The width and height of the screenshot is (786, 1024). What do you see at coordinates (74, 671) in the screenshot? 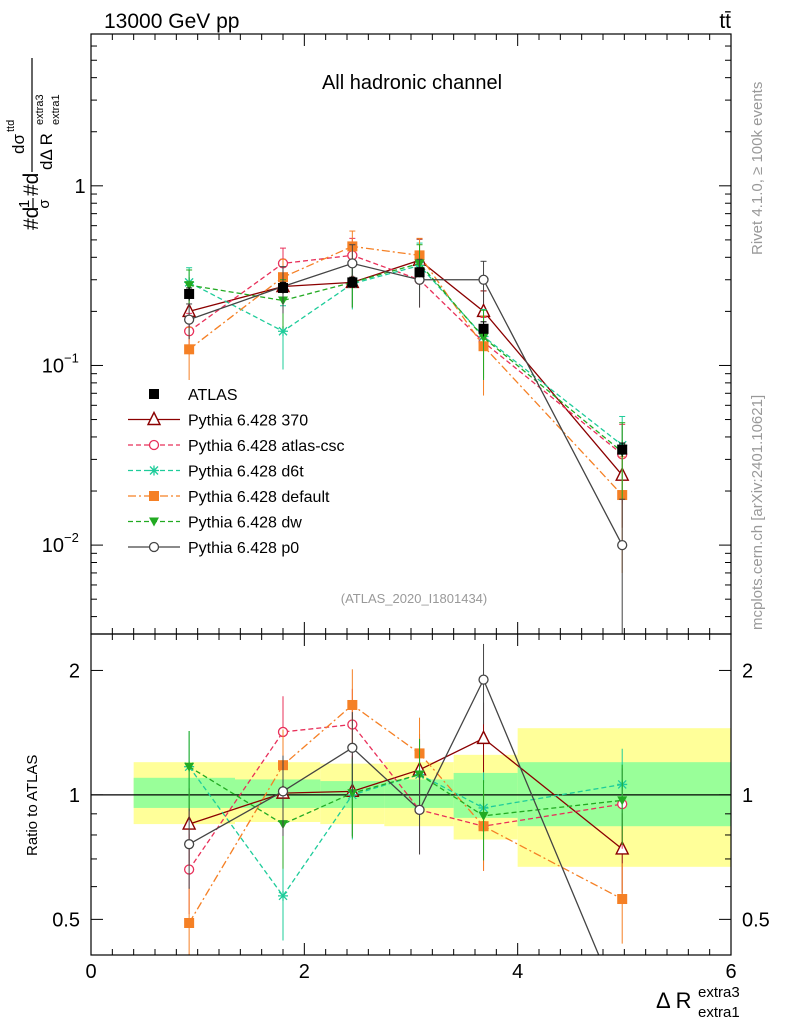
I see `ratio-y-tick-label-left: 2` at bounding box center [74, 671].